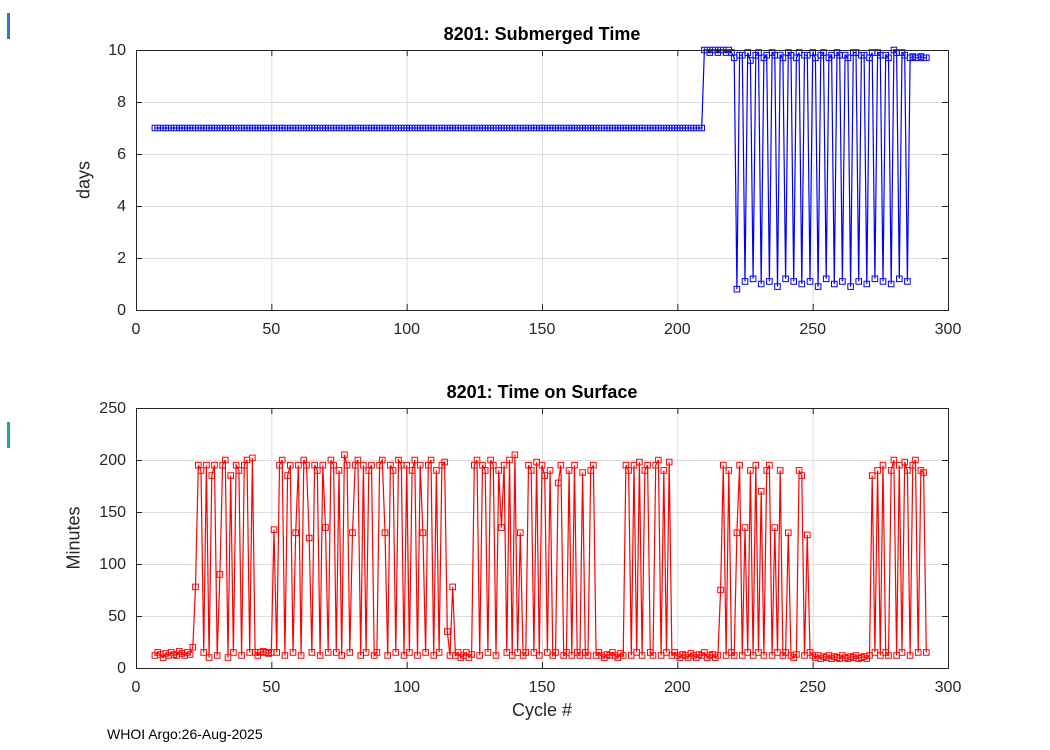  Describe the element at coordinates (73, 538) in the screenshot. I see `time-on-surface-ylabel: Minutes` at that location.